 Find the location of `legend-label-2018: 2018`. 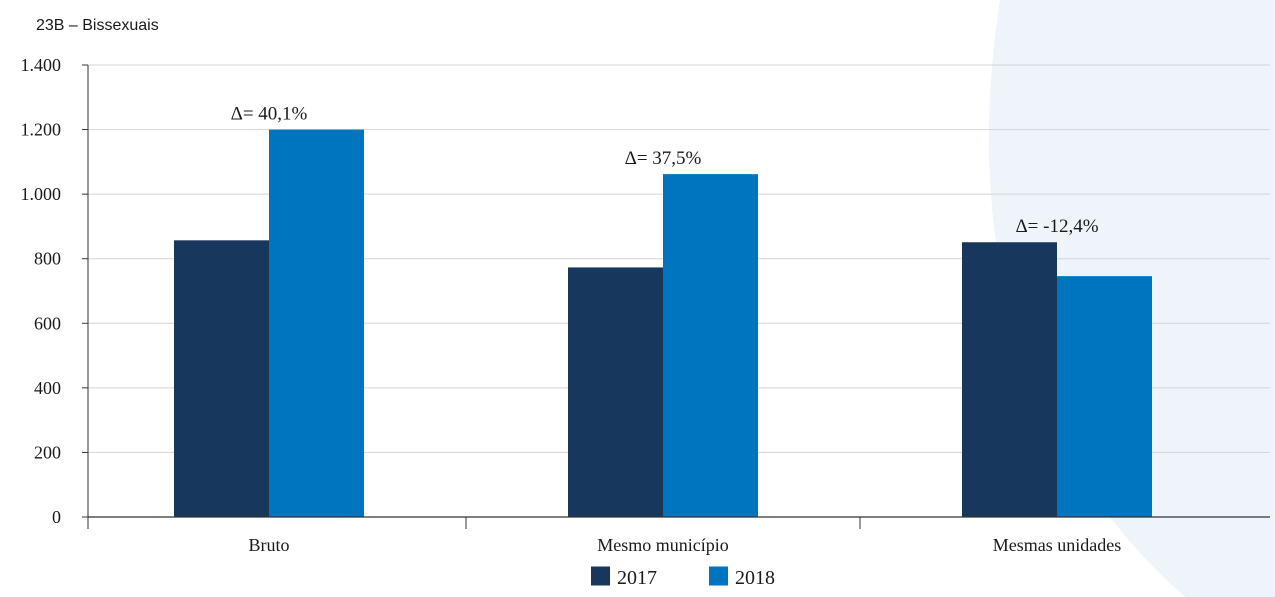

legend-label-2018: 2018 is located at coordinates (755, 578).